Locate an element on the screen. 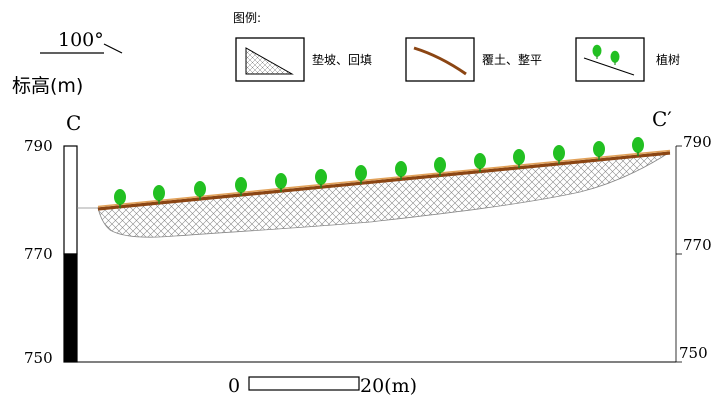  right-elevation-axis is located at coordinates (679, 254).